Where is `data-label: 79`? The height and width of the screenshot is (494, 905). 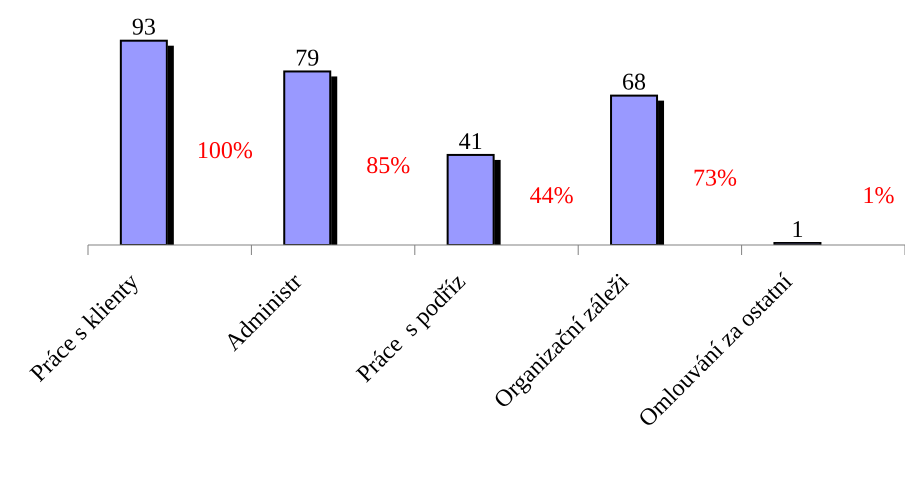 data-label: 79 is located at coordinates (307, 58).